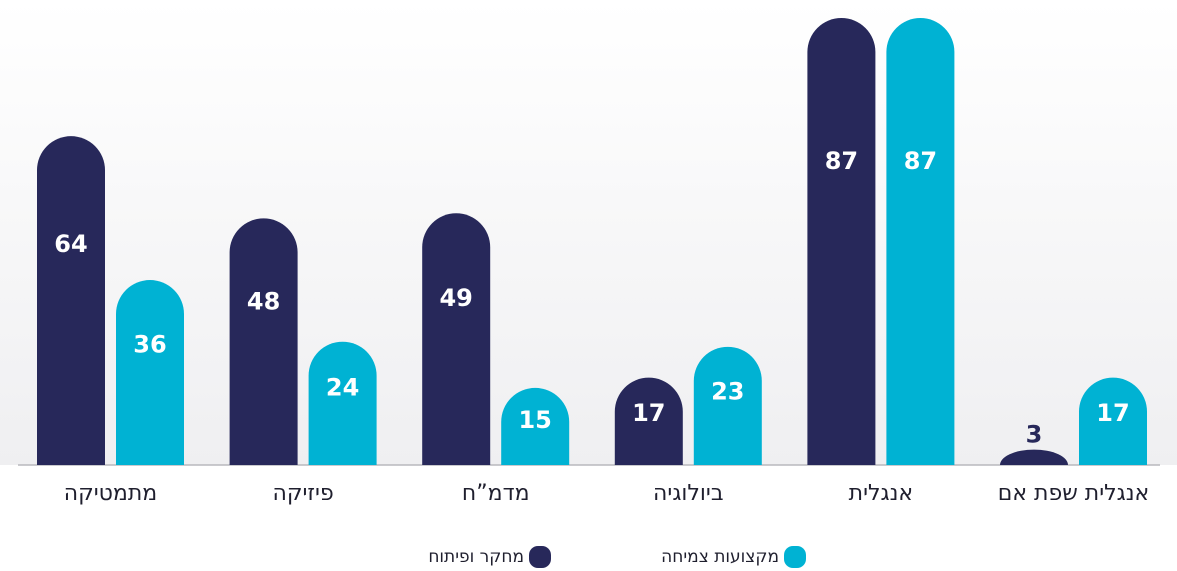 The width and height of the screenshot is (1177, 571). What do you see at coordinates (342, 388) in the screenshot?
I see `value-label: 24` at bounding box center [342, 388].